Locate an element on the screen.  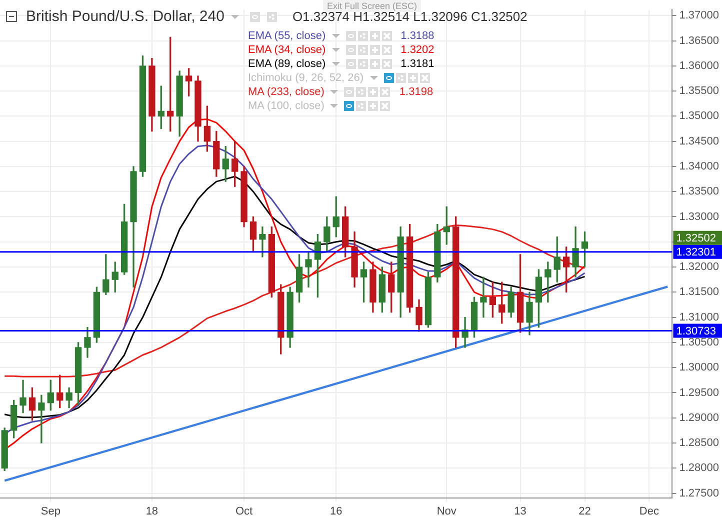
y-tick-label: 1.29500 is located at coordinates (699, 392).